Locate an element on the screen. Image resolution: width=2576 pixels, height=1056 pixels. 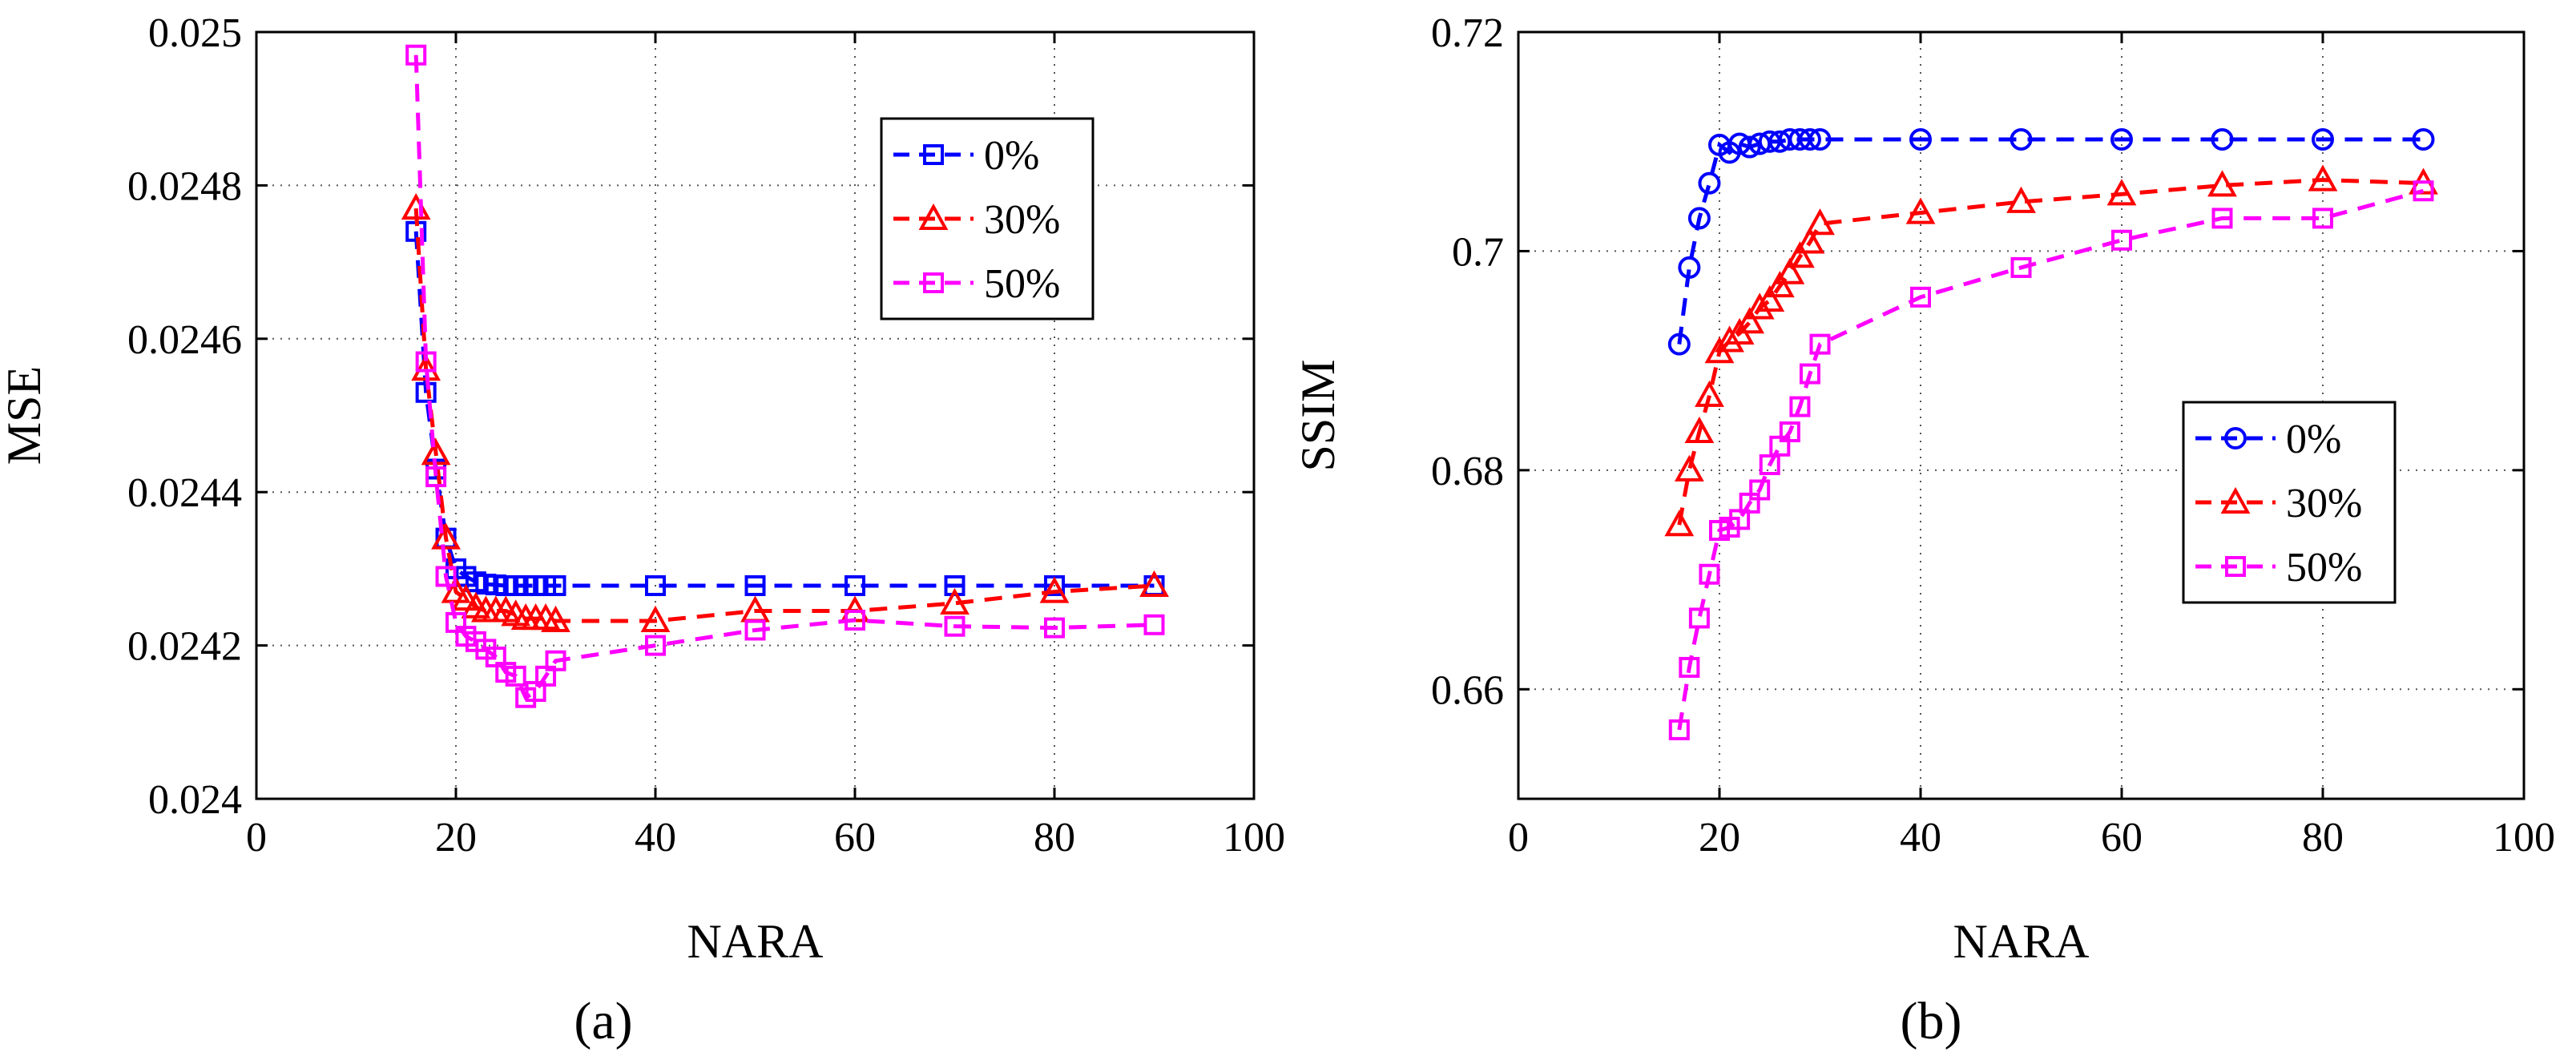
y-tick-label: 0.0248 is located at coordinates (184, 186).